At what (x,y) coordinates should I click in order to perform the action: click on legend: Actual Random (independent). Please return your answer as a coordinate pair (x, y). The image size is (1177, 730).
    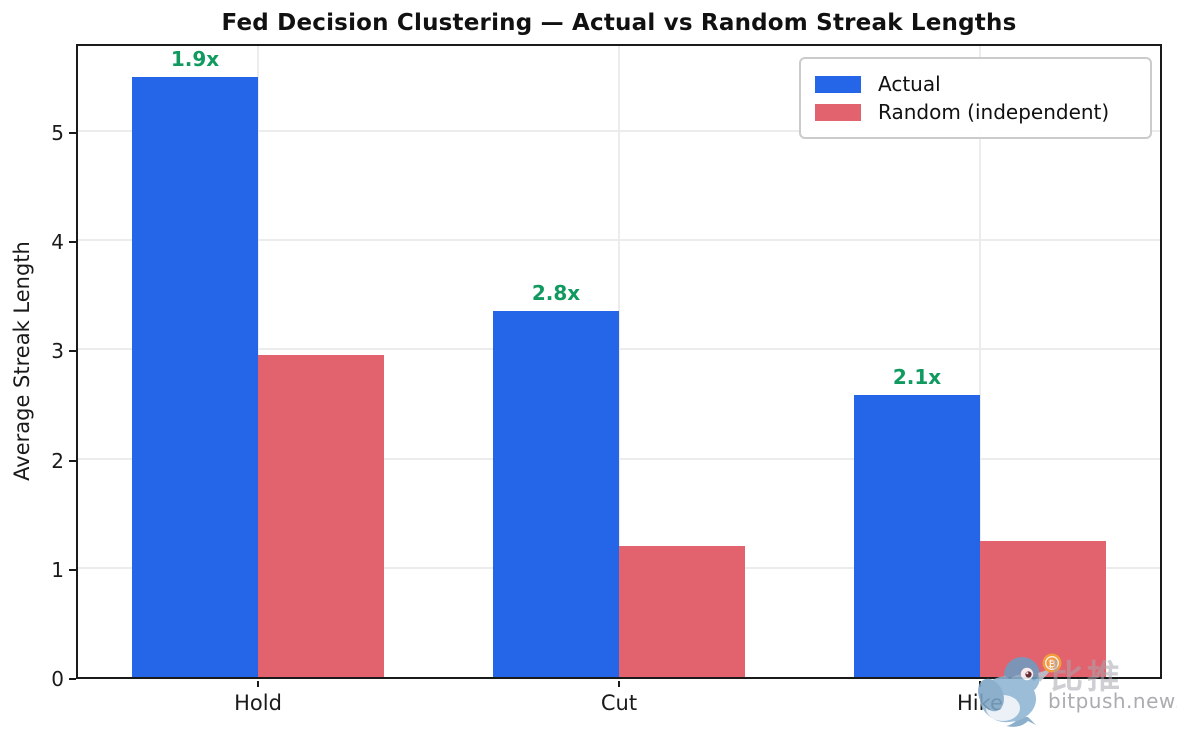
    Looking at the image, I should click on (975, 98).